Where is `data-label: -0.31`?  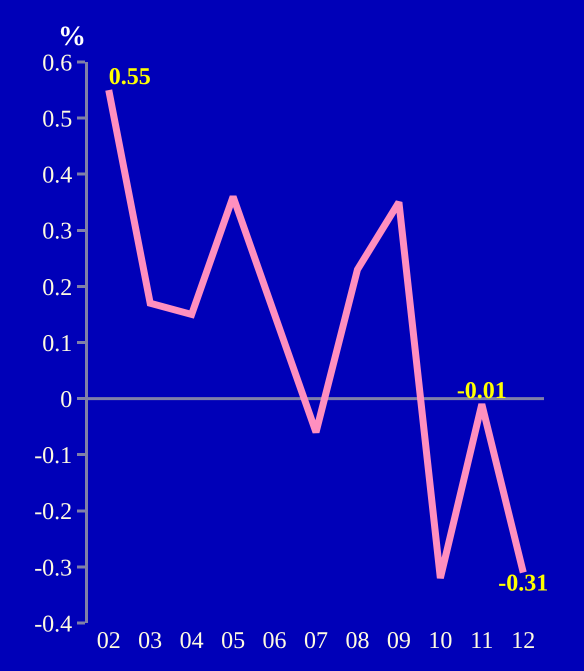 data-label: -0.31 is located at coordinates (523, 583).